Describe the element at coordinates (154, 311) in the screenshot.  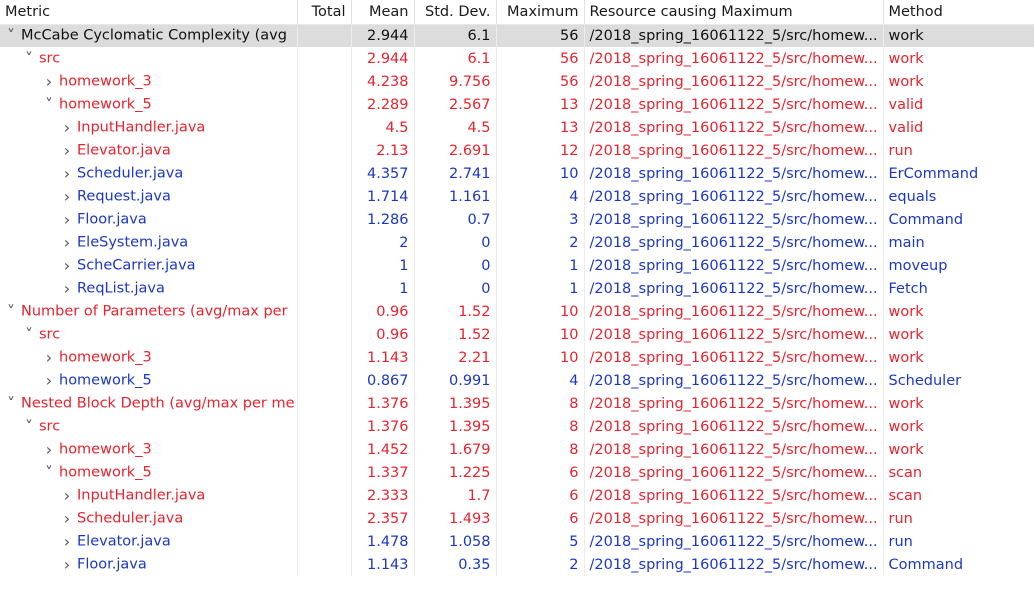
I see `metric-label: Number of Parameters (avg/max per` at that location.